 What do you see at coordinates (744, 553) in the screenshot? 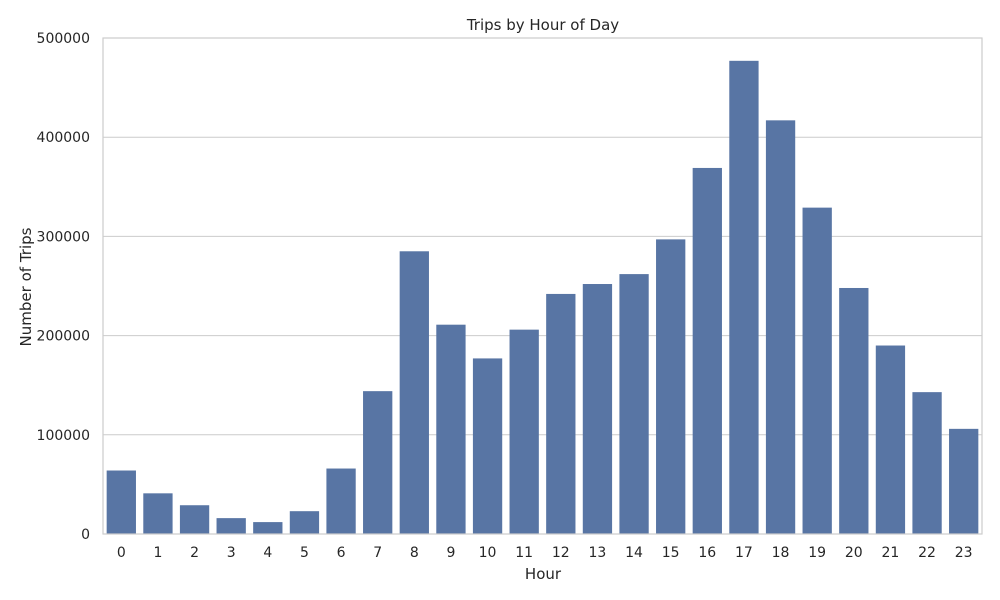
I see `x-tick-label: 17` at bounding box center [744, 553].